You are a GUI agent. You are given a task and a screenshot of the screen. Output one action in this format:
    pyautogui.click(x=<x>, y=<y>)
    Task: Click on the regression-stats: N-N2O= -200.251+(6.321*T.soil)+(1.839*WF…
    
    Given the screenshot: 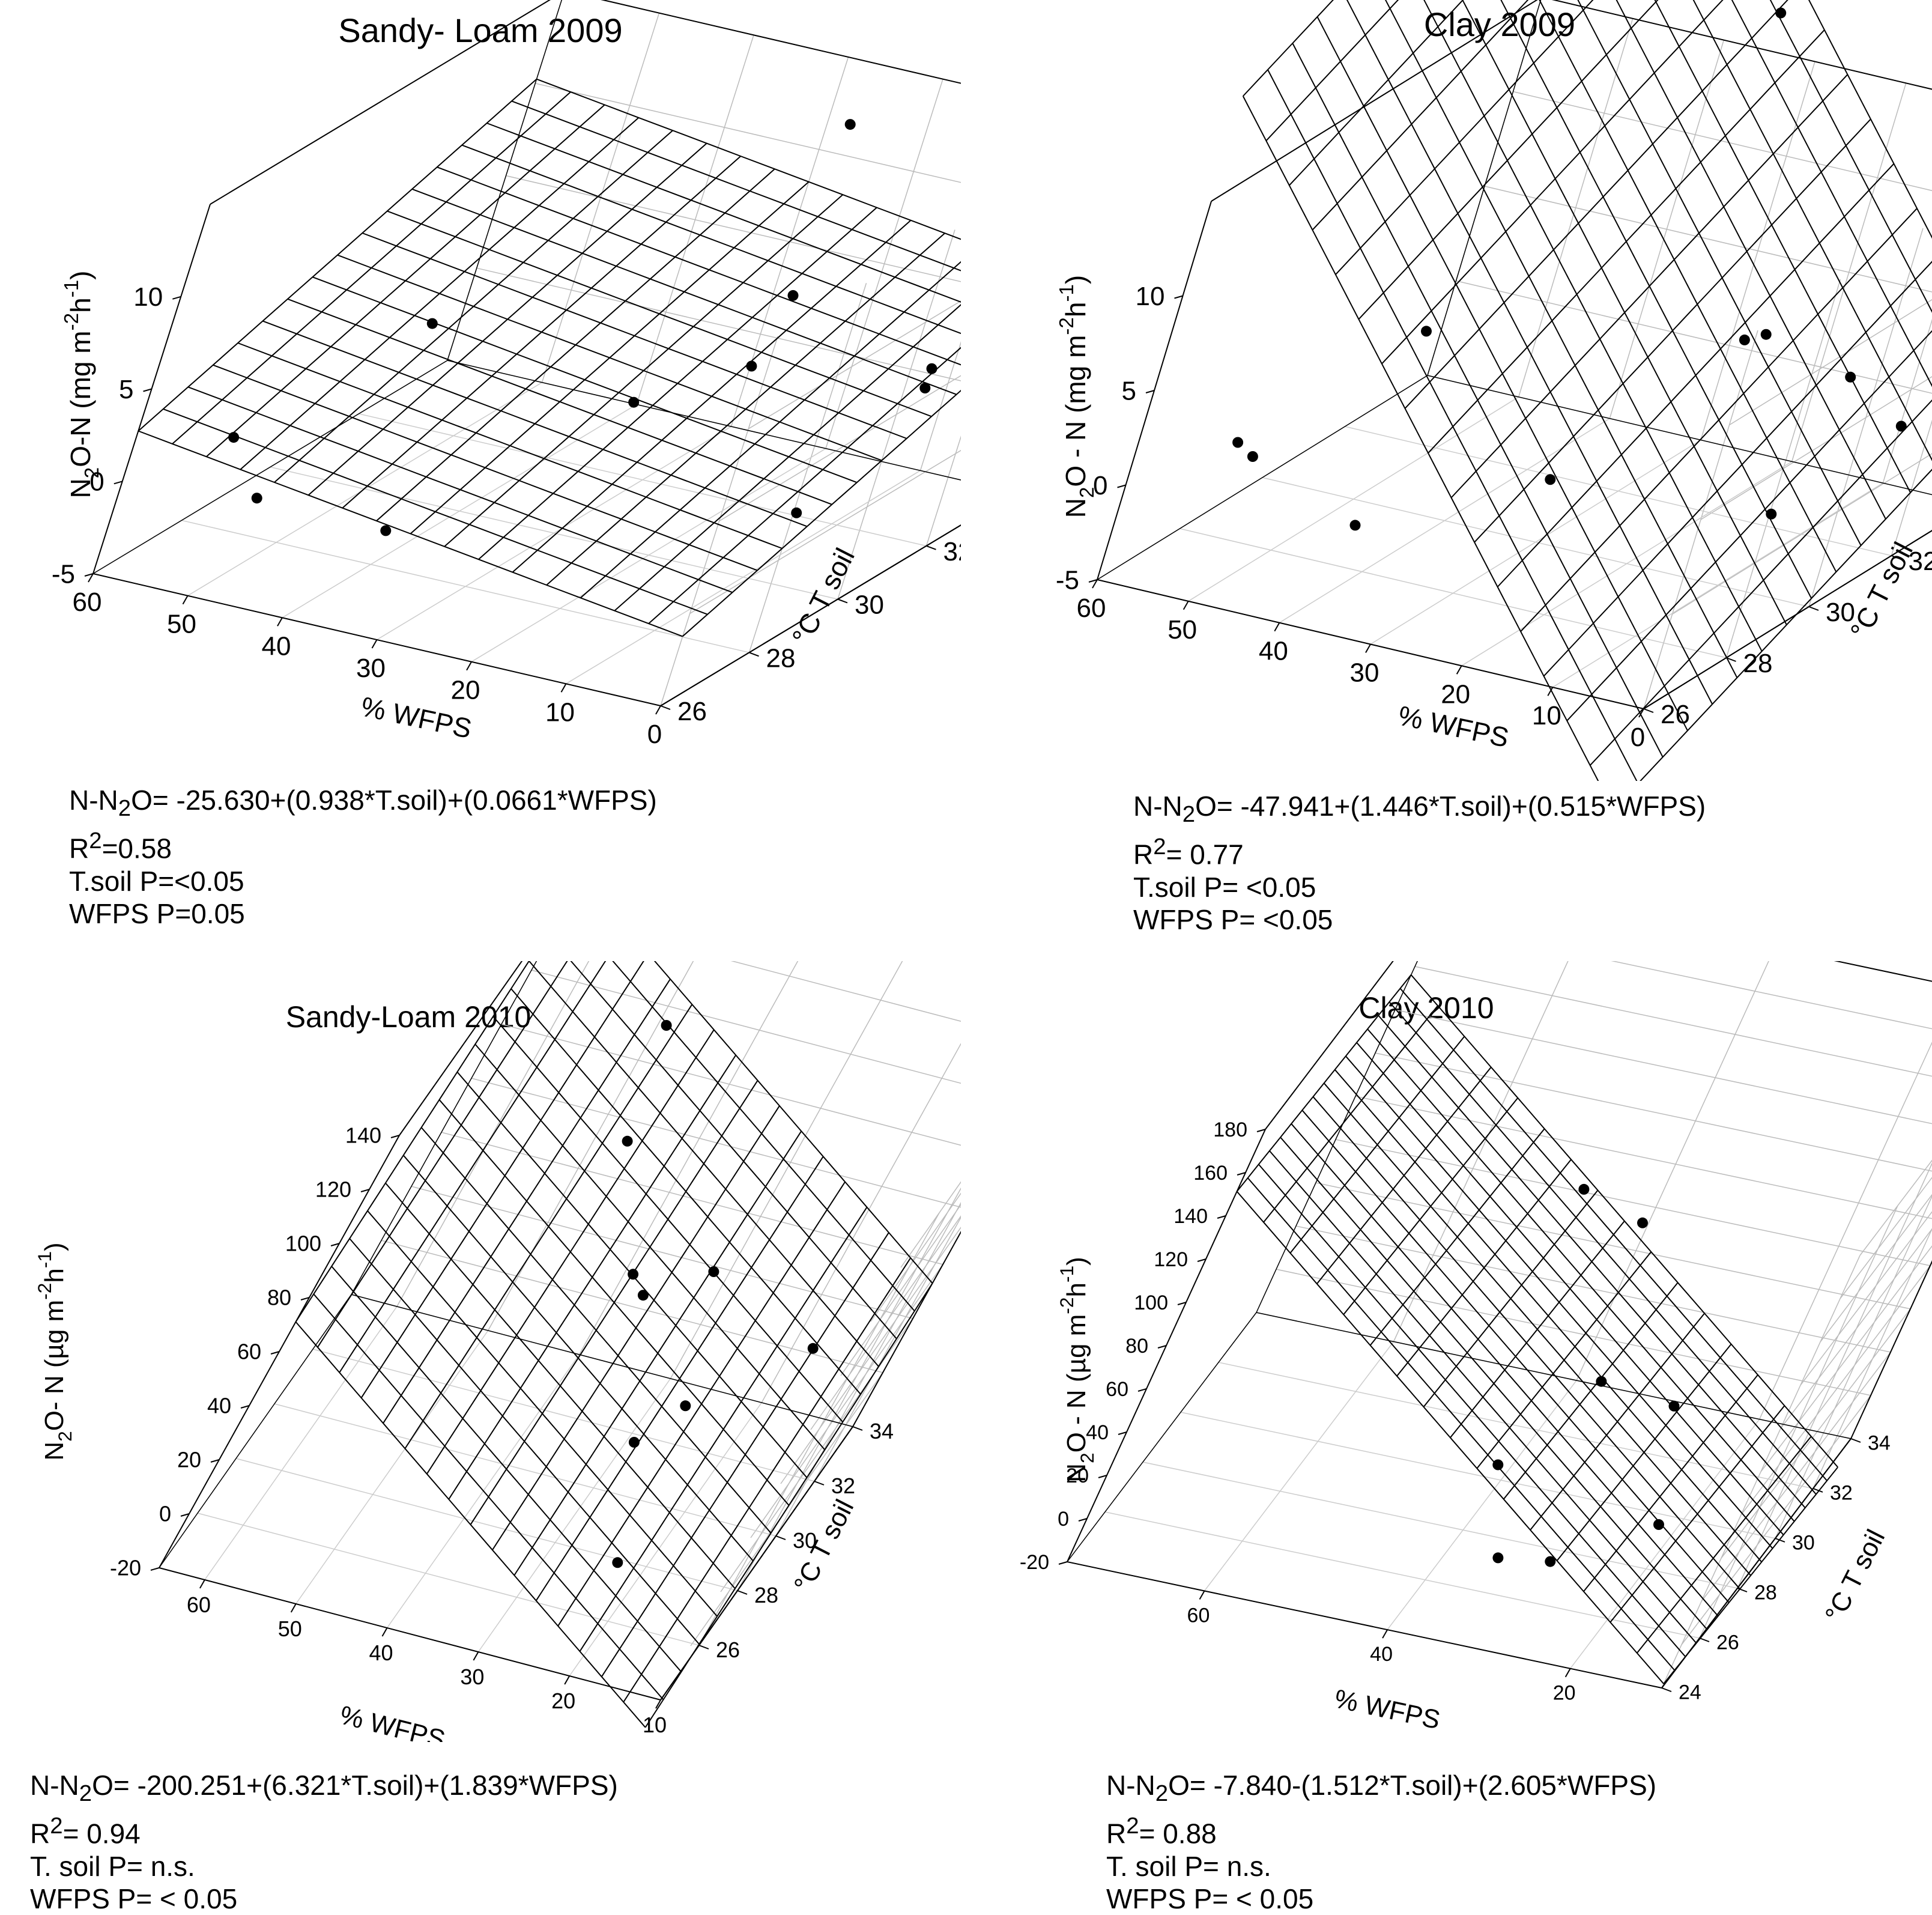 What is the action you would take?
    pyautogui.click(x=324, y=1842)
    